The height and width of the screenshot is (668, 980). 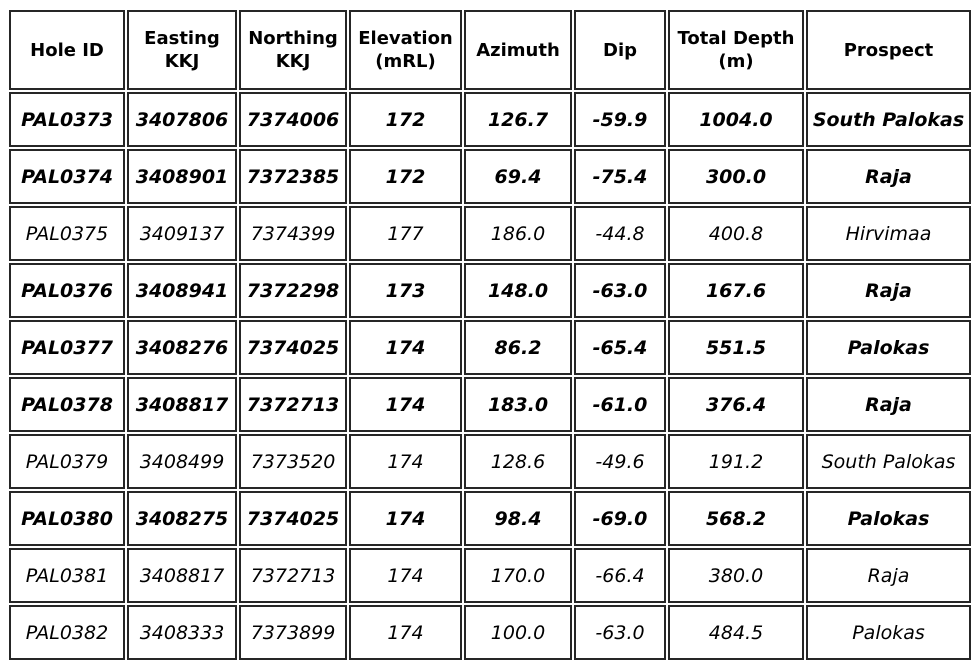 I want to click on cell-easting: 3408275, so click(x=182, y=518).